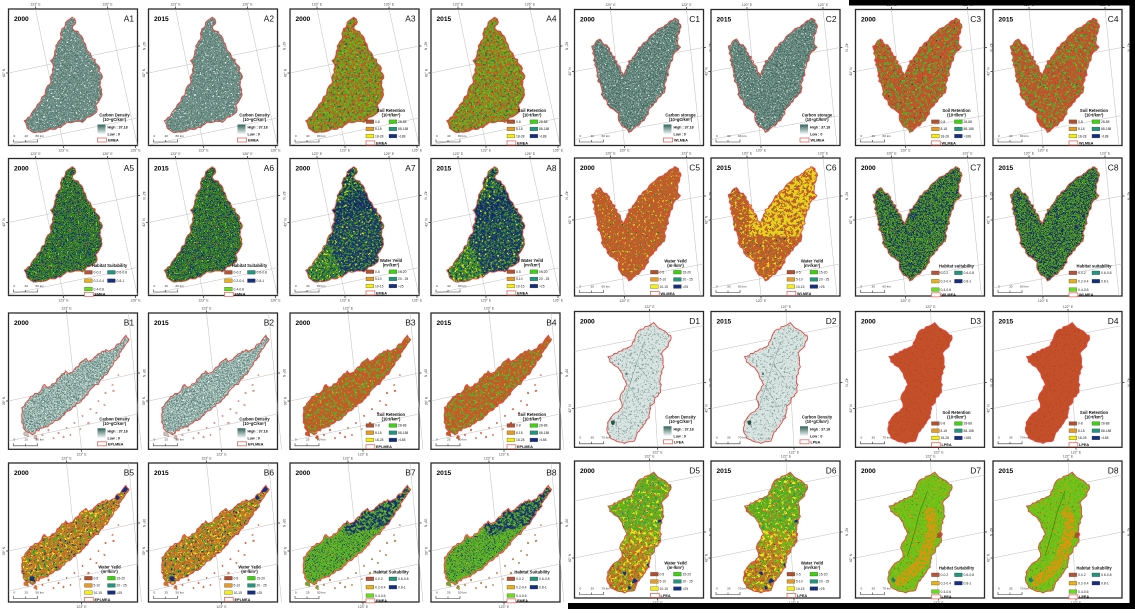 This screenshot has height=614, width=1135. What do you see at coordinates (410, 473) in the screenshot?
I see `svg-text: B7` at bounding box center [410, 473].